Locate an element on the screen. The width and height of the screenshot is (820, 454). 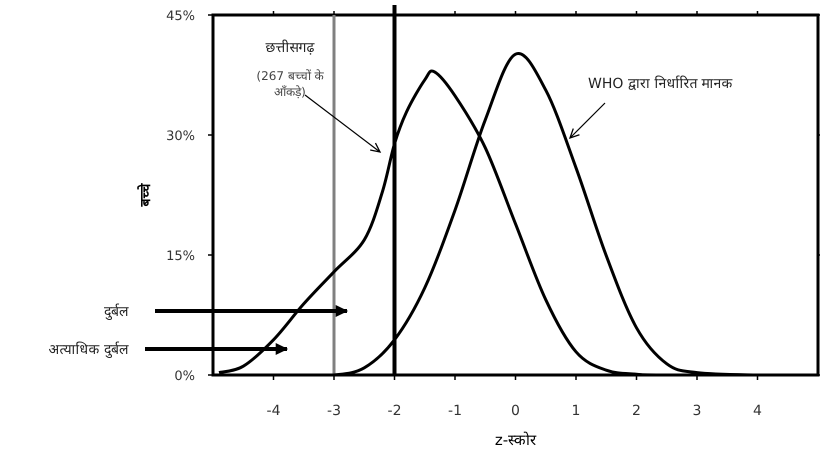
y-tick-label: 45% is located at coordinates (180, 16).